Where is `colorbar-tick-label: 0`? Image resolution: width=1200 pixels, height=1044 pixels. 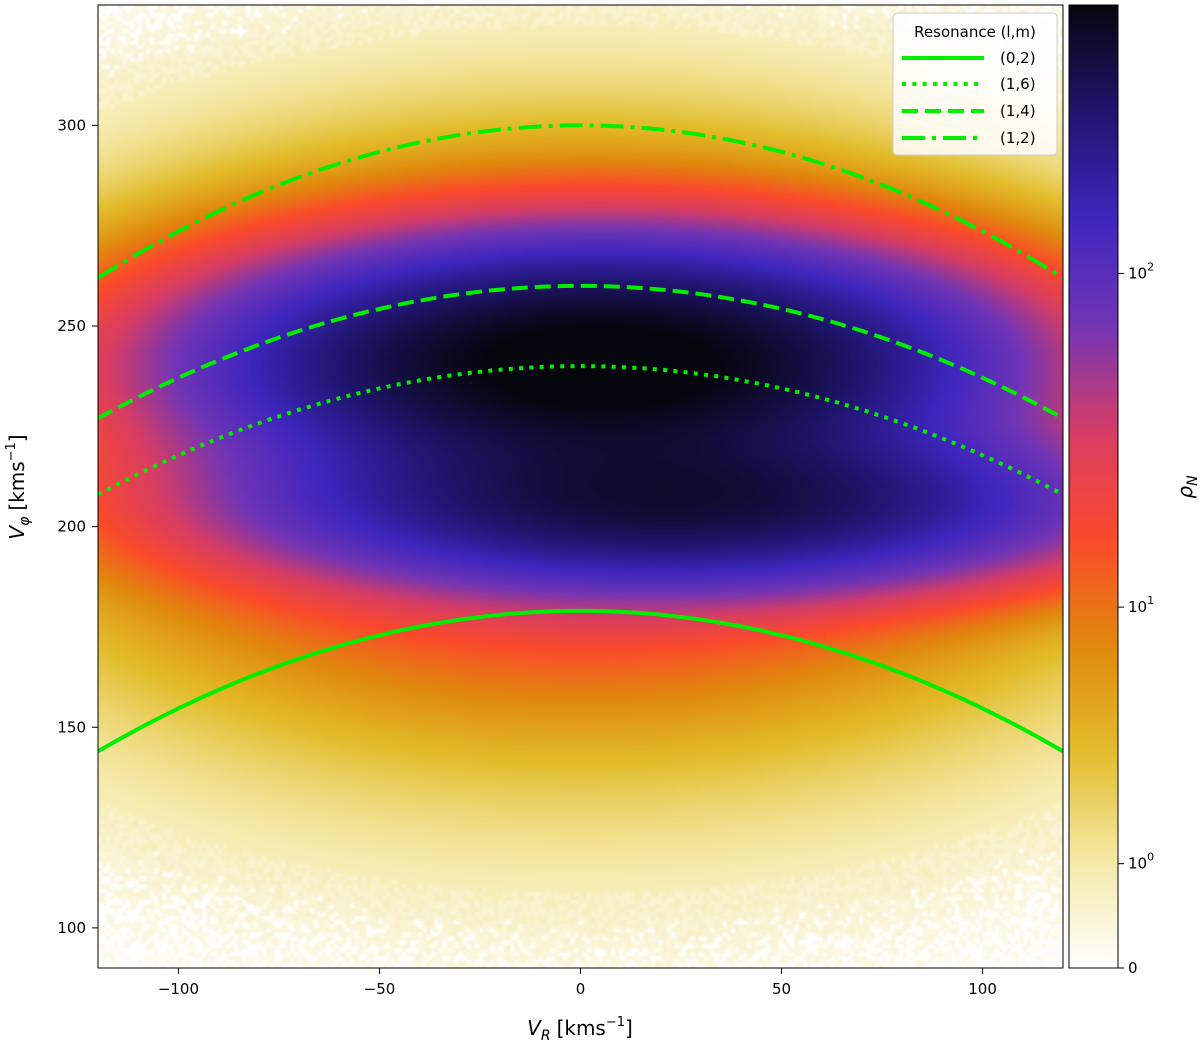
colorbar-tick-label: 0 is located at coordinates (1133, 968).